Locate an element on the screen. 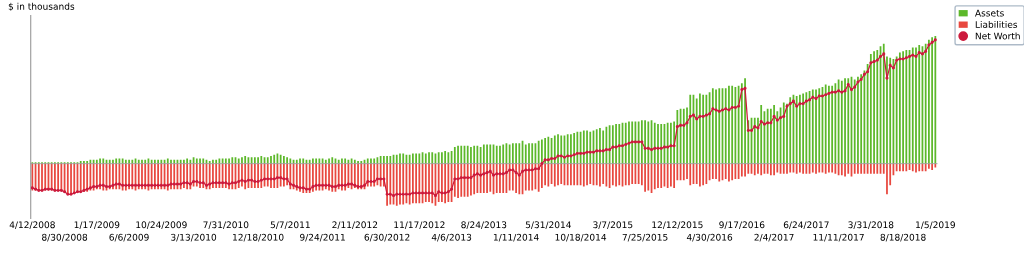 Image resolution: width=1024 pixels, height=260 pixels. x-tick-label: 6/30/2012 is located at coordinates (387, 237).